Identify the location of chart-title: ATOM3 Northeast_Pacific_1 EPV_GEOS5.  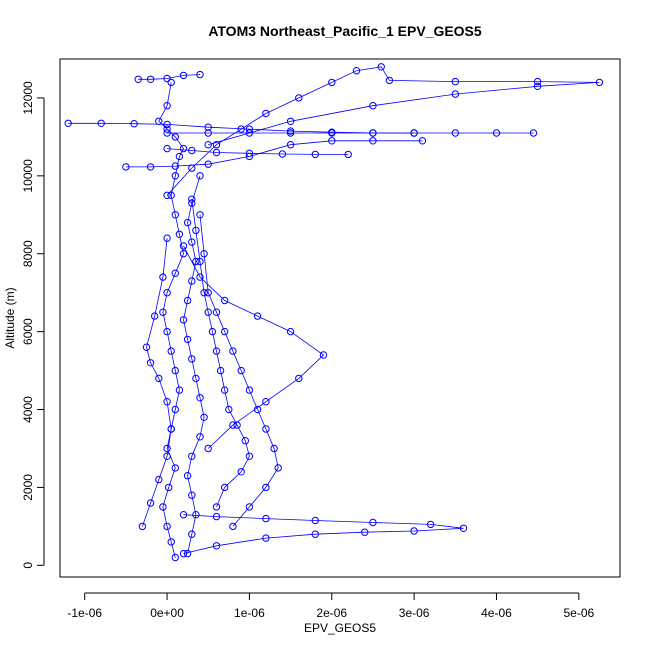
(345, 31).